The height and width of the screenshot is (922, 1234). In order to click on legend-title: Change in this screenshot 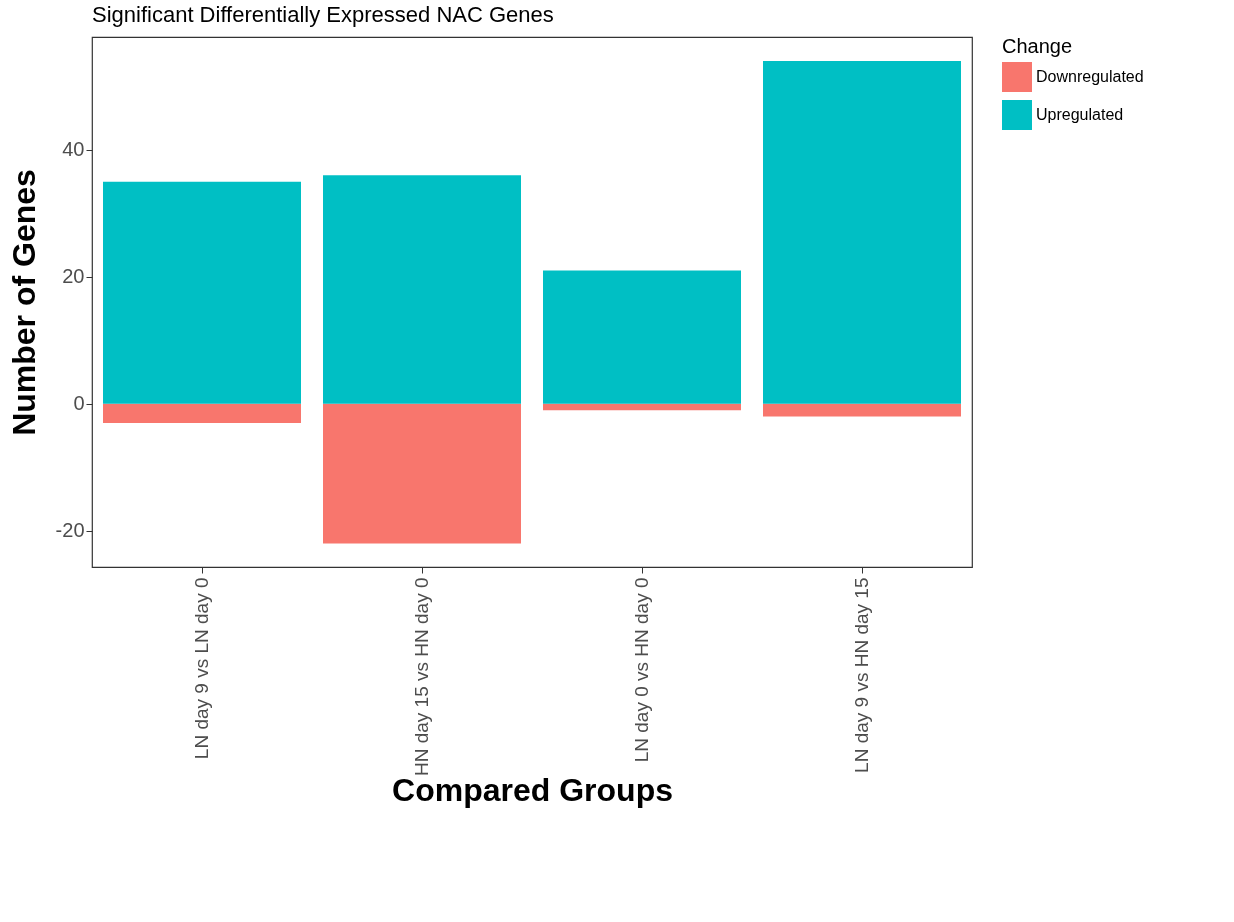, I will do `click(1037, 46)`.